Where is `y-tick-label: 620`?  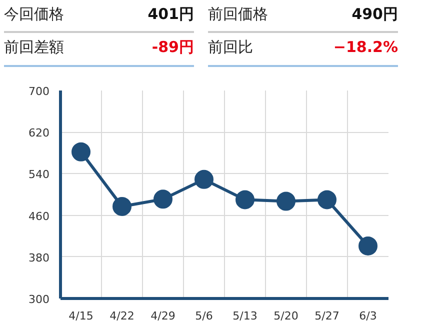
y-tick-label: 620 is located at coordinates (39, 133).